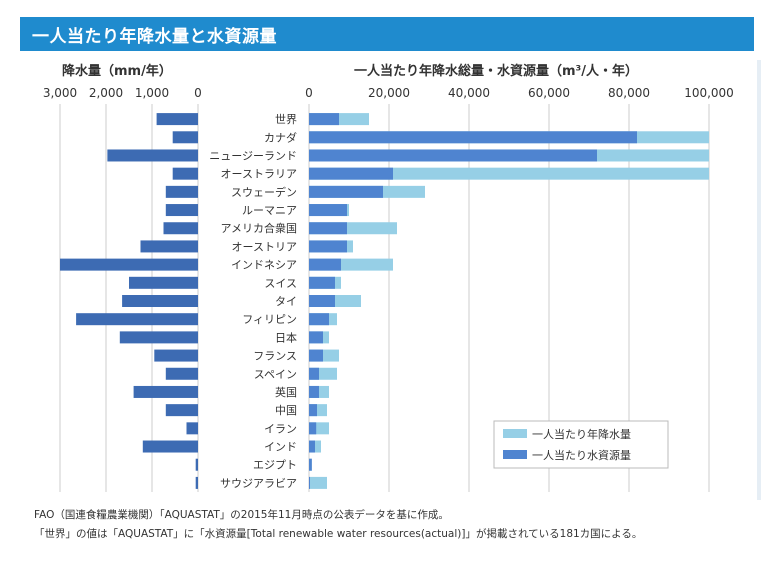  Describe the element at coordinates (286, 337) in the screenshot. I see `category-label: 日本` at that location.